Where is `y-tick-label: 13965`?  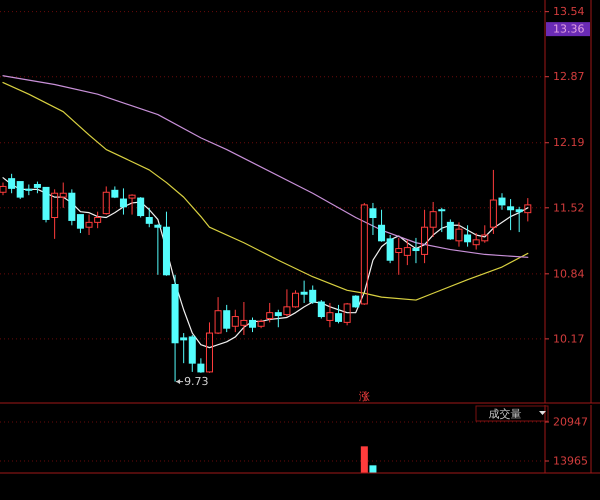
y-tick-label: 13965 is located at coordinates (570, 461).